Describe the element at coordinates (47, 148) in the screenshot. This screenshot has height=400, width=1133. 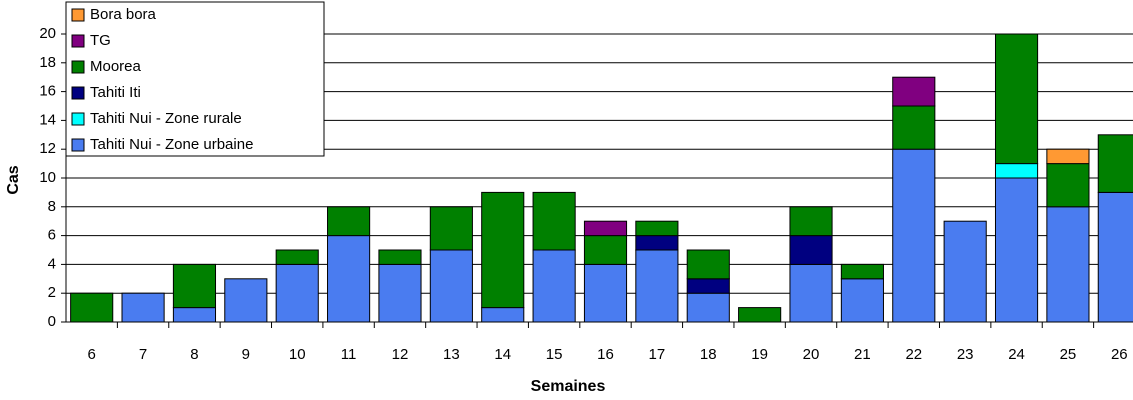
I see `y-tick-label: 12` at that location.